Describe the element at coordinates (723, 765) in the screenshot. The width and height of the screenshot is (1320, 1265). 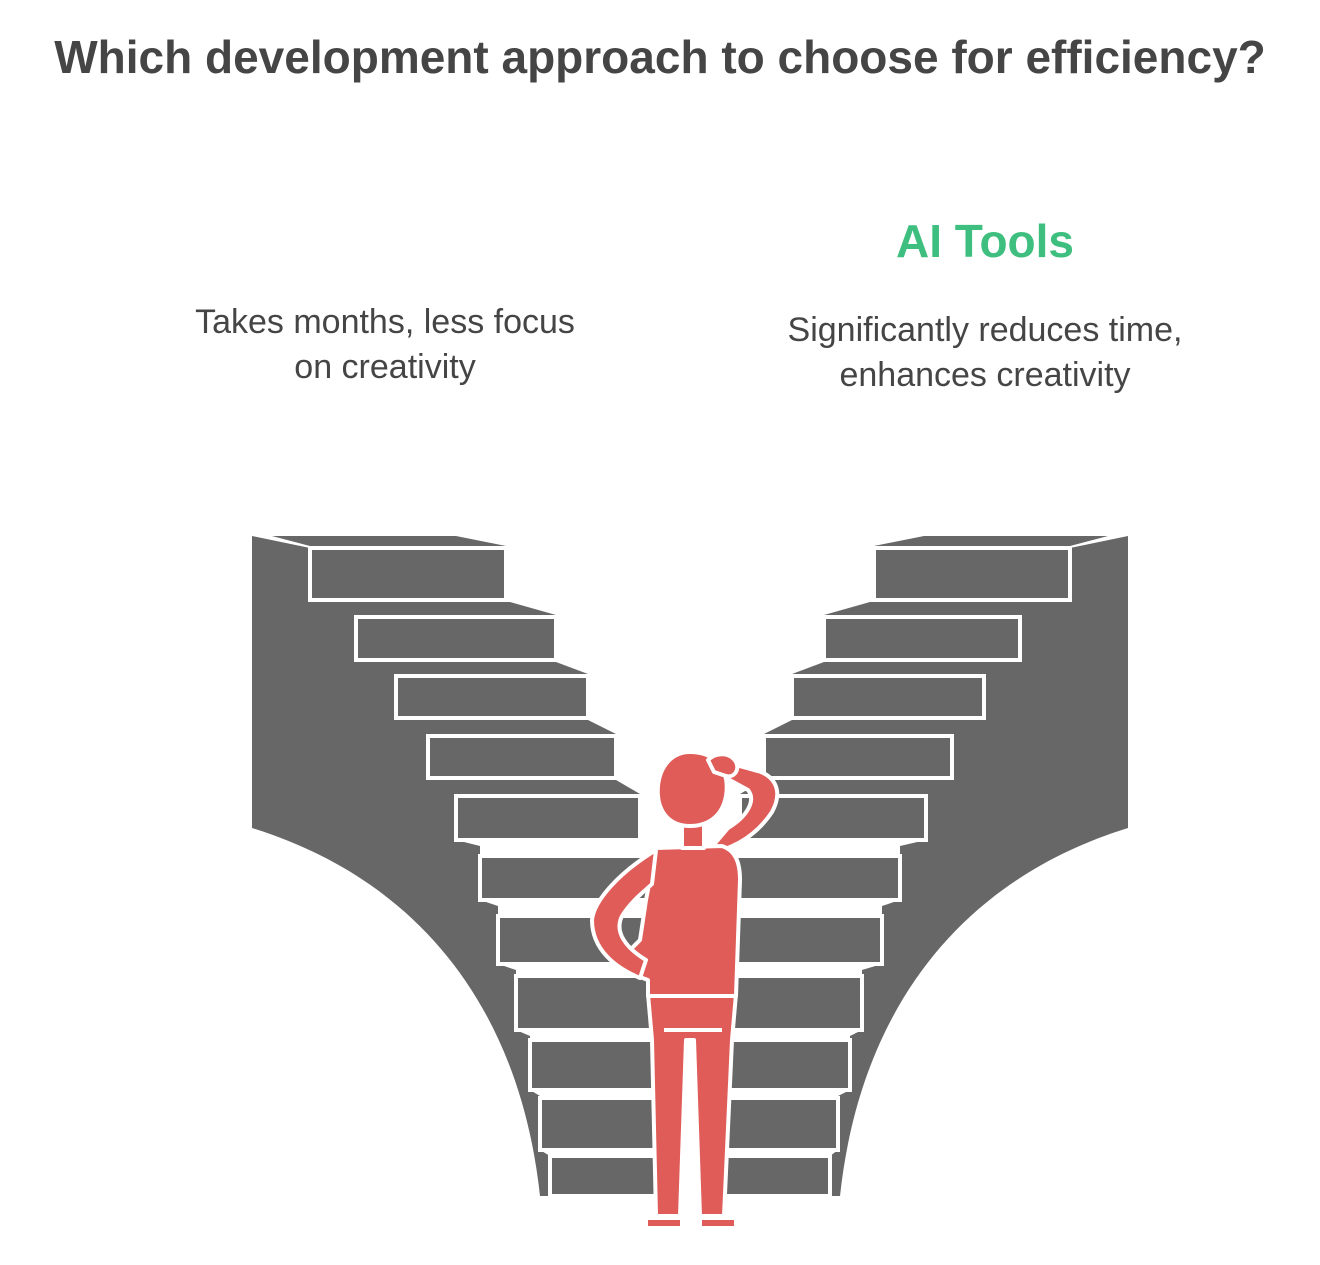
I see `person-hand` at that location.